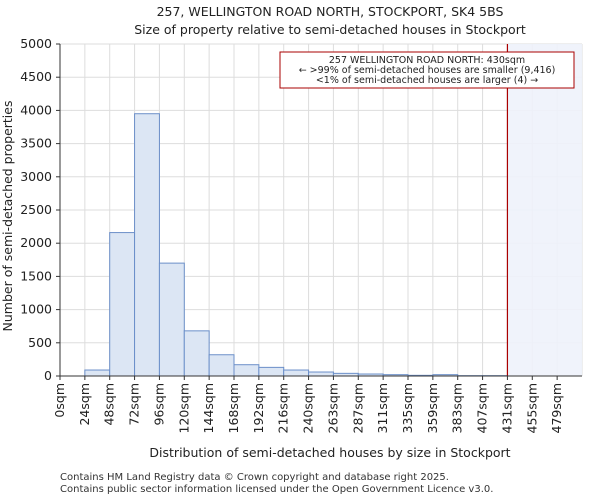 The image size is (600, 500). Describe the element at coordinates (134, 404) in the screenshot. I see `x-tick-label: 72sqm` at that location.